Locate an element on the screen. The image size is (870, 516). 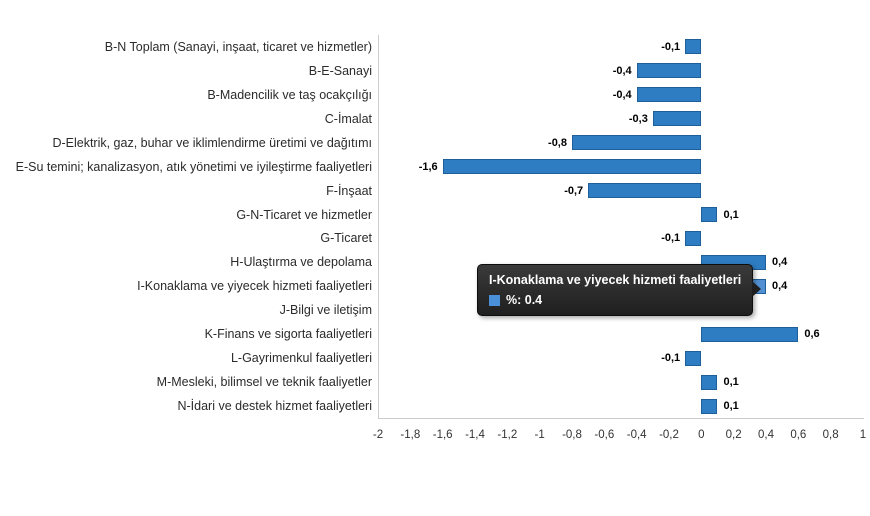
x-axis-tick-label: -0,4 is located at coordinates (636, 435).